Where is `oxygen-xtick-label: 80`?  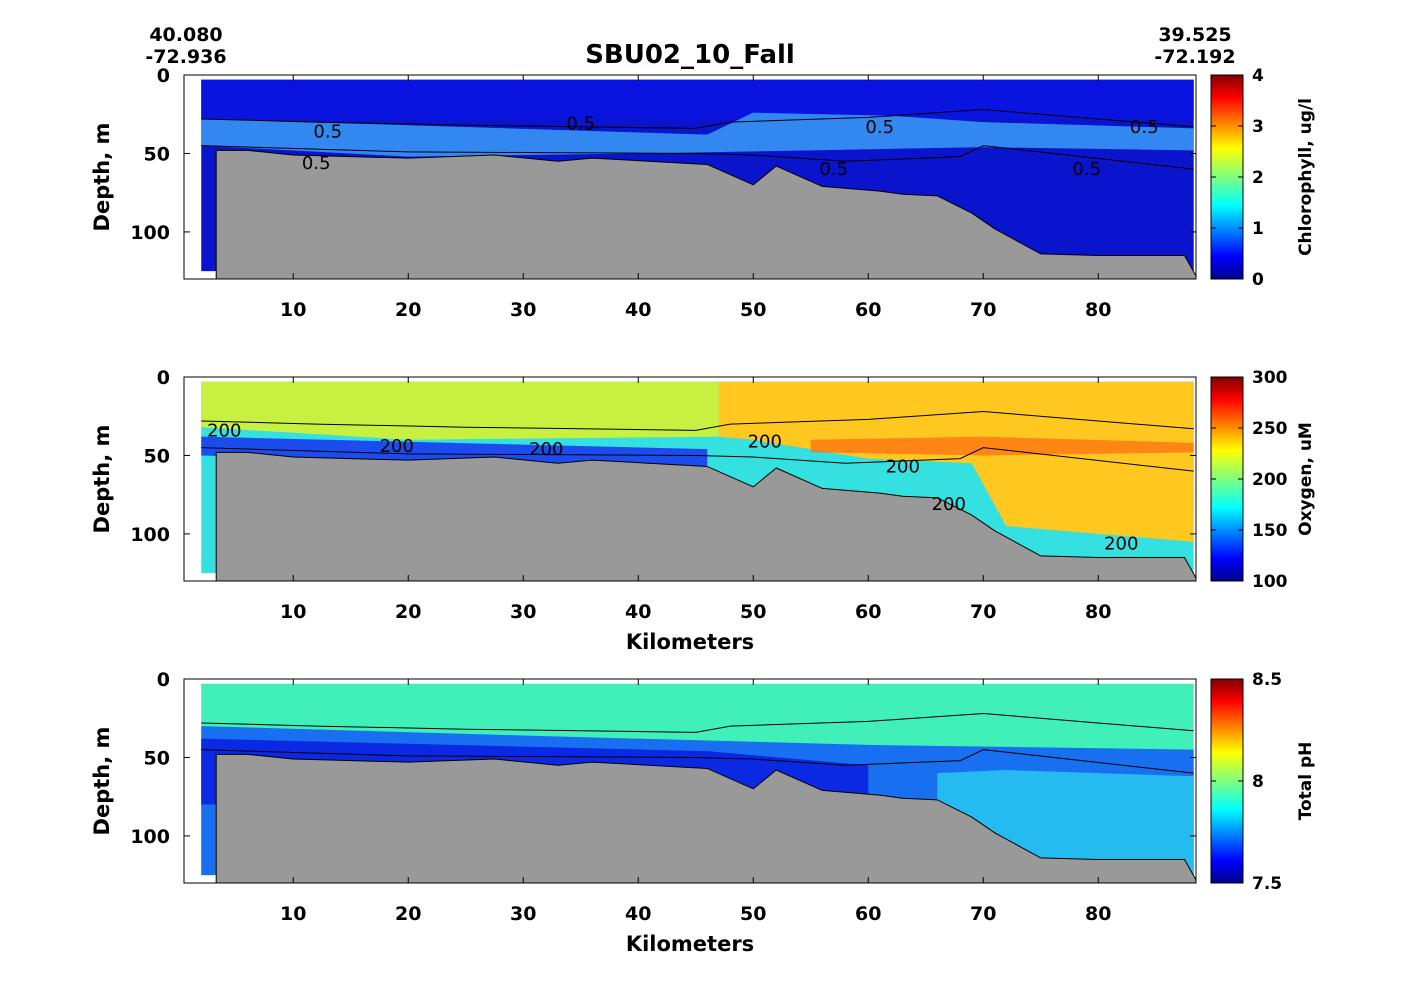
oxygen-xtick-label: 80 is located at coordinates (1098, 612).